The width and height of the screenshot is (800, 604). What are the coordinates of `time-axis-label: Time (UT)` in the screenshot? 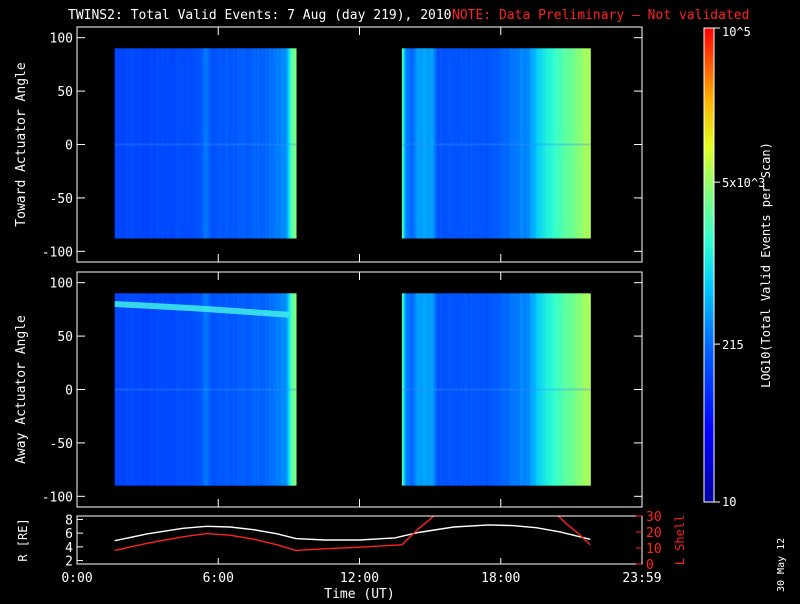 It's located at (359, 593).